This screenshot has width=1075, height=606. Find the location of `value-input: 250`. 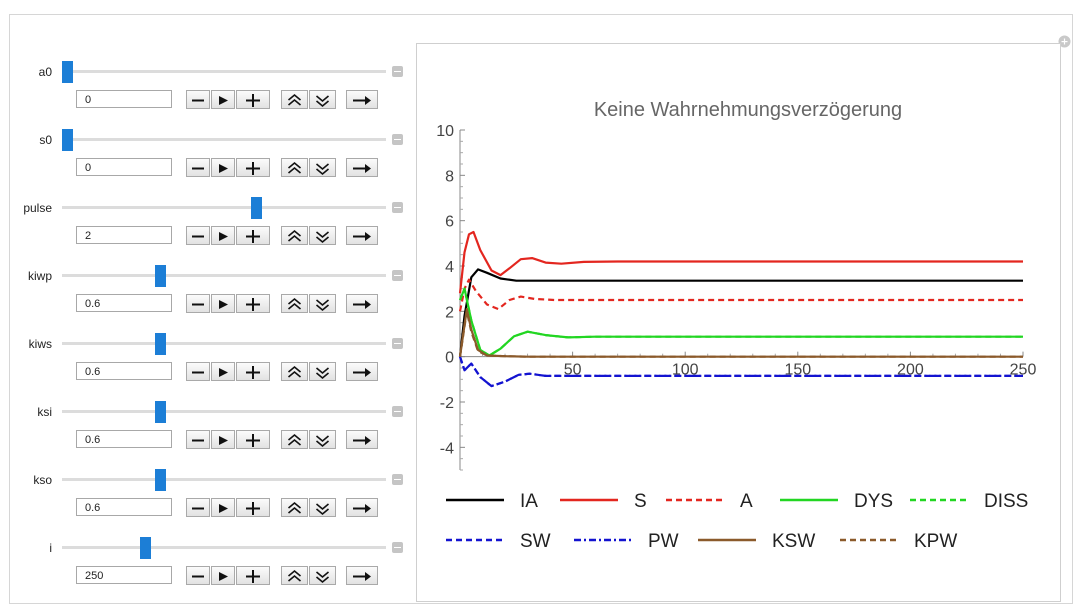

value-input: 250 is located at coordinates (124, 575).